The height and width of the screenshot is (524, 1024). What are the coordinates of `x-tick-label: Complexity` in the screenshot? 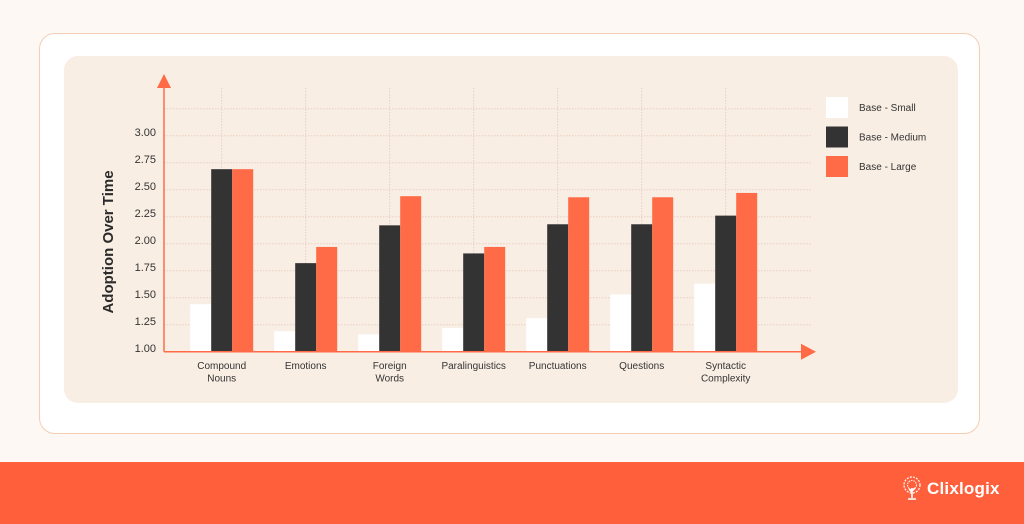 It's located at (725, 379).